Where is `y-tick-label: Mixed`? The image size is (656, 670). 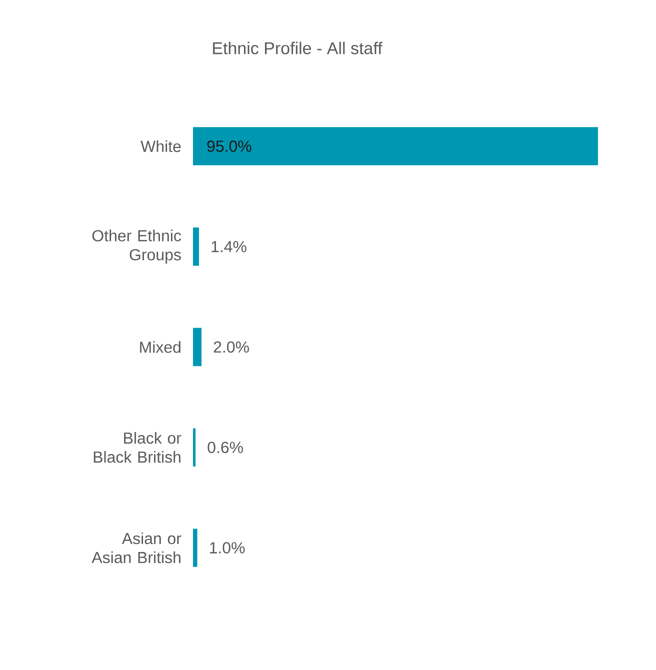
y-tick-label: Mixed is located at coordinates (160, 347).